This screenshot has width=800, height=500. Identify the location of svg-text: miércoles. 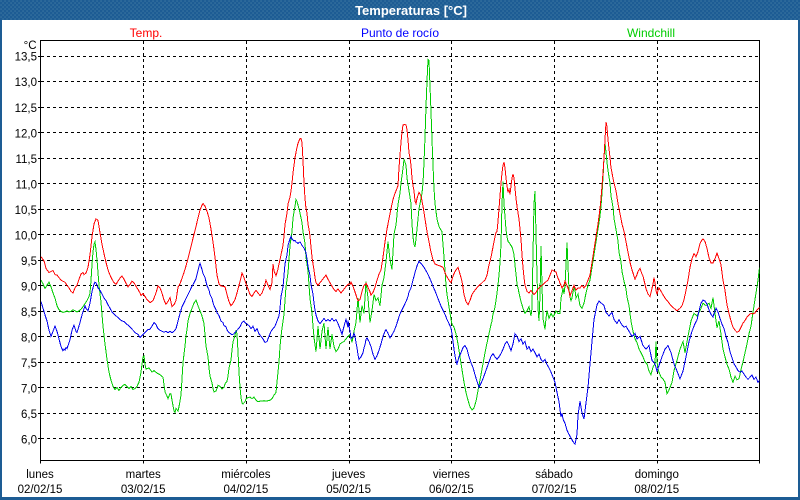
(245, 475).